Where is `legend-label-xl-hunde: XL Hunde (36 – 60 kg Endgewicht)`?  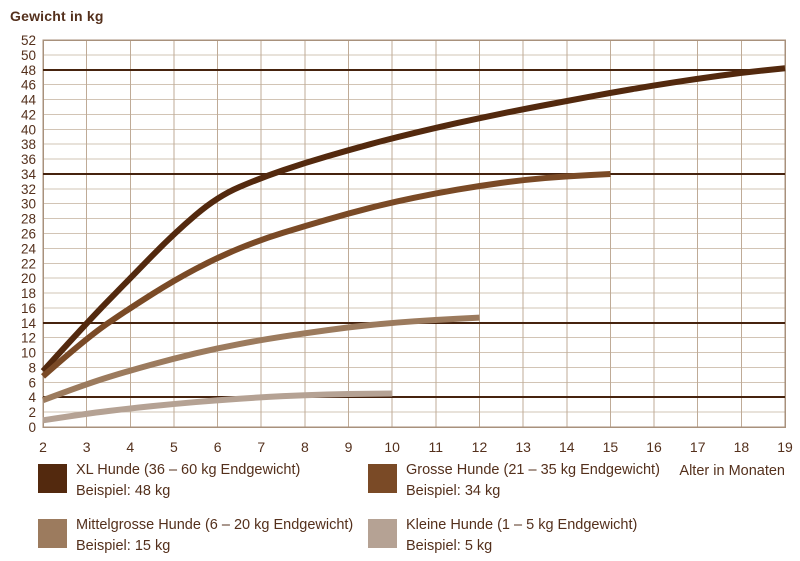 legend-label-xl-hunde: XL Hunde (36 – 60 kg Endgewicht) is located at coordinates (188, 470).